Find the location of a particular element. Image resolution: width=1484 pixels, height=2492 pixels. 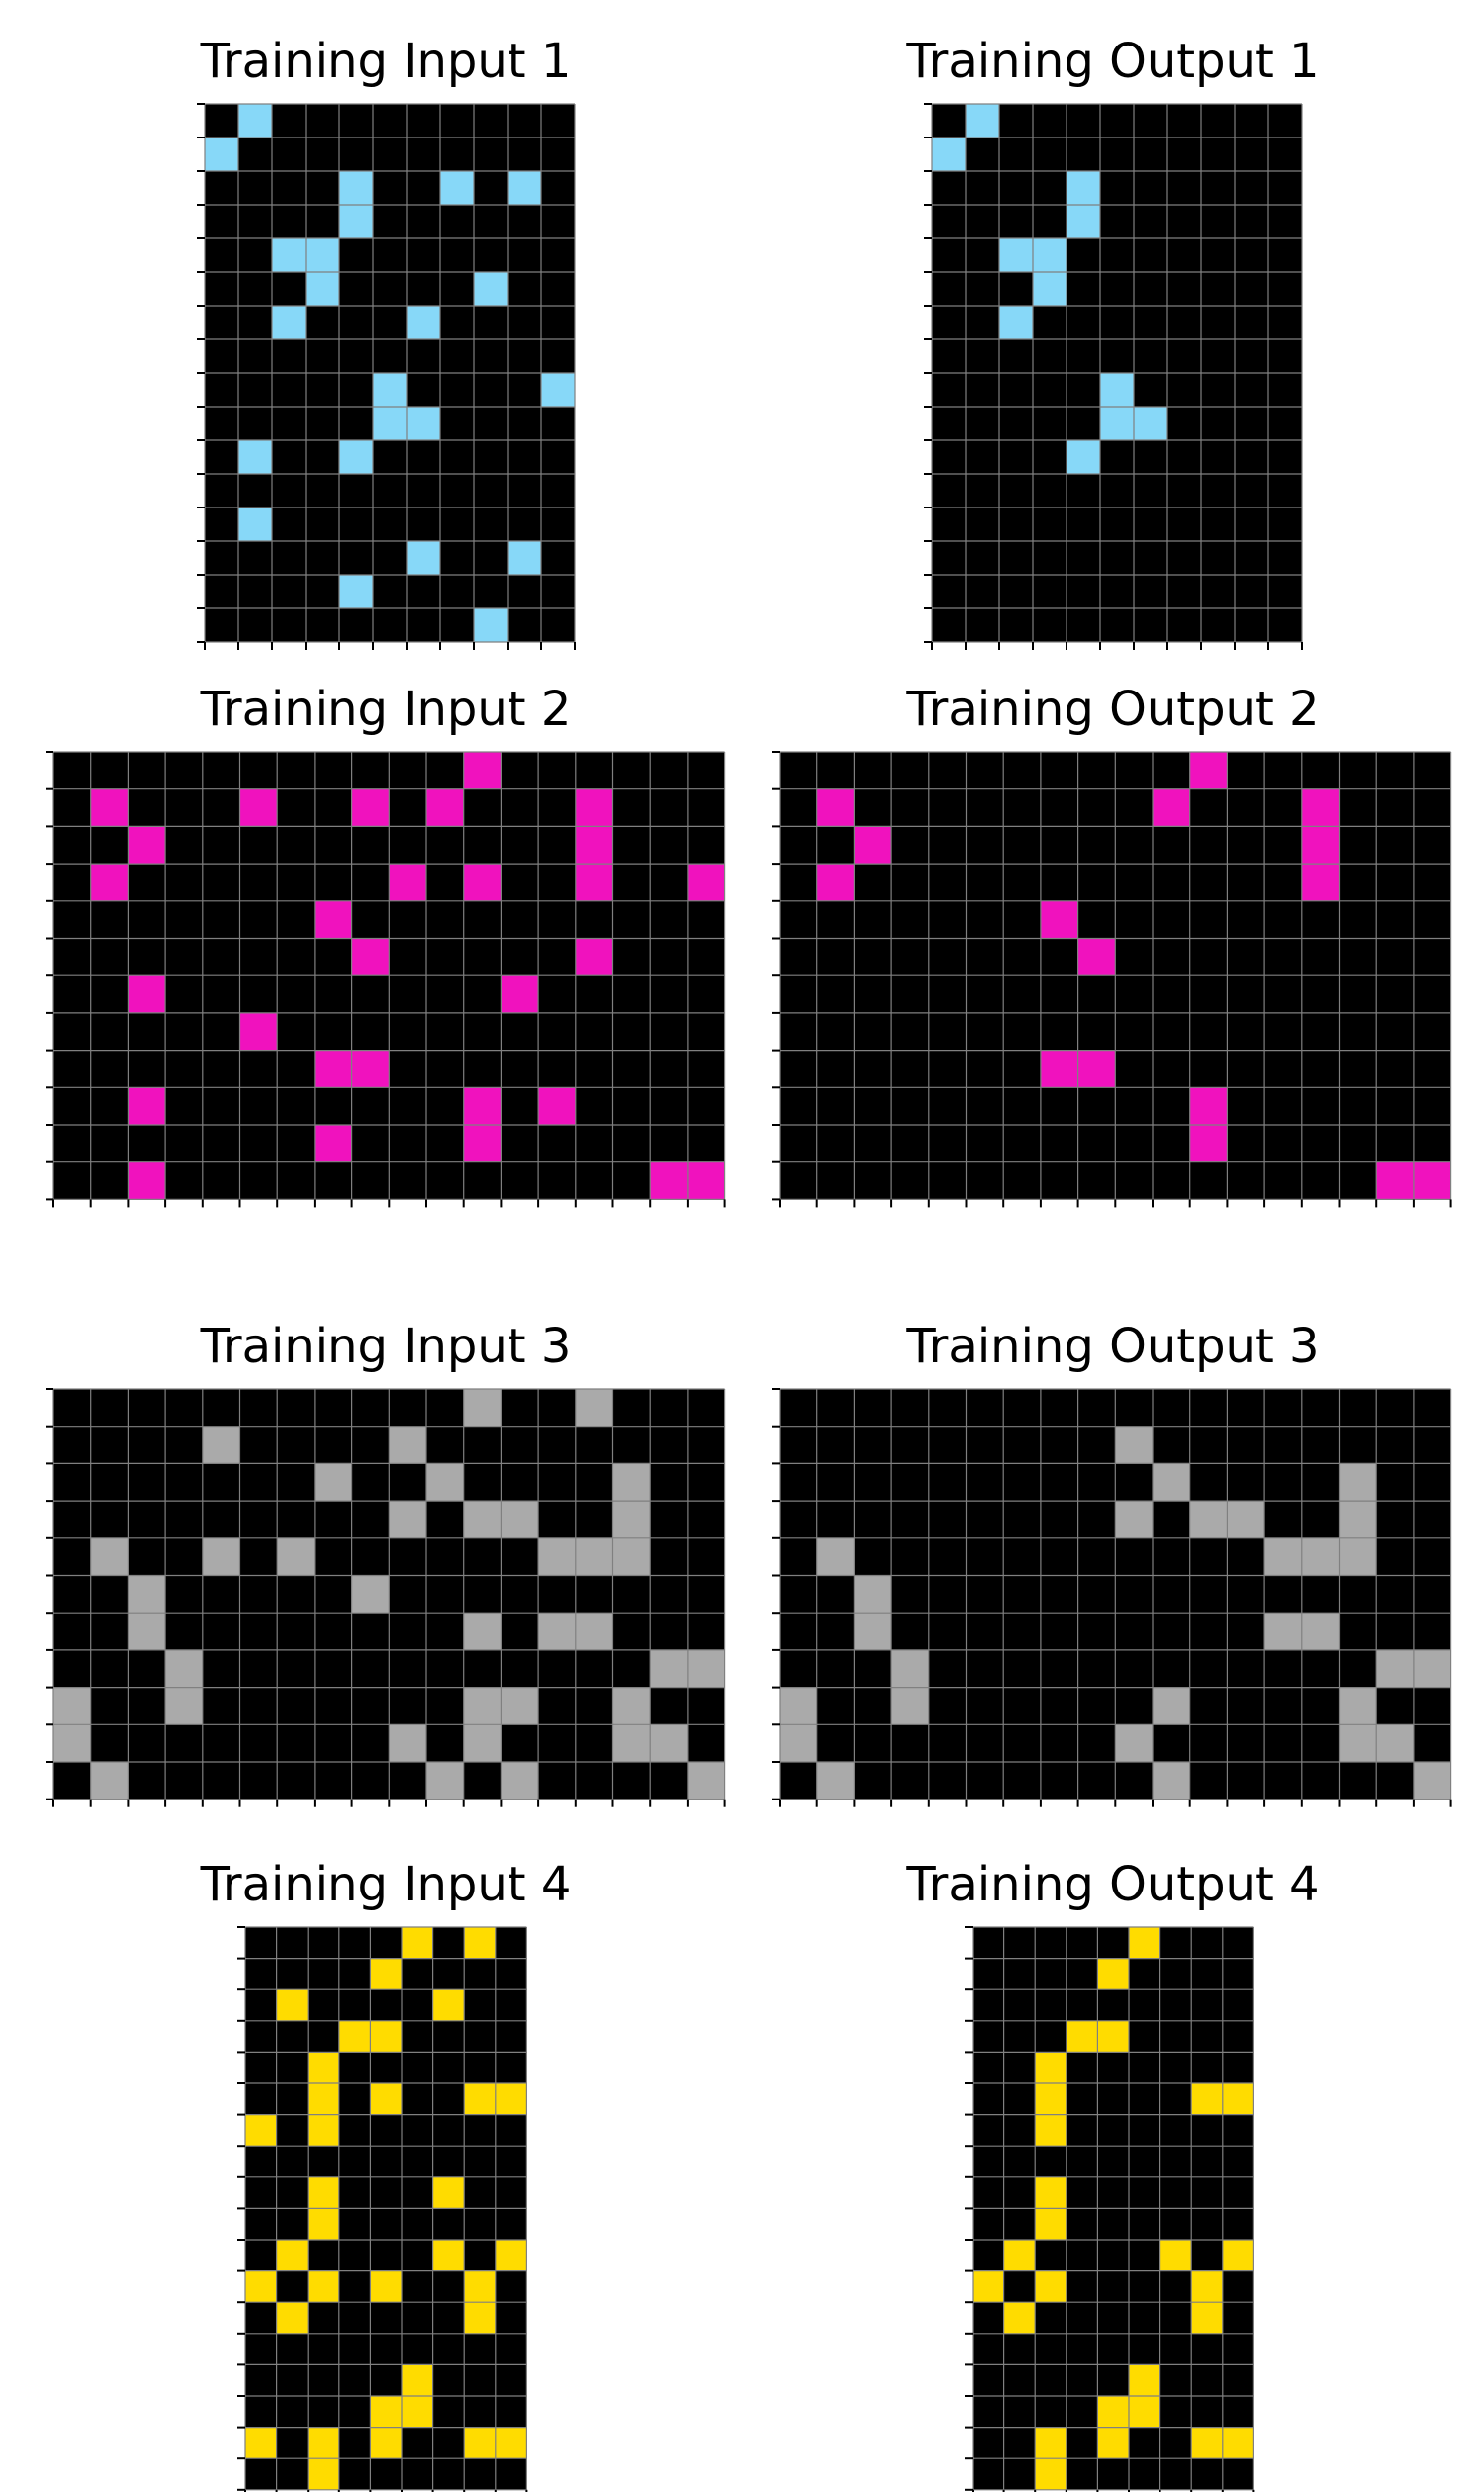

training-output-3-panel: Training Output 3 is located at coordinates (1112, 1563).